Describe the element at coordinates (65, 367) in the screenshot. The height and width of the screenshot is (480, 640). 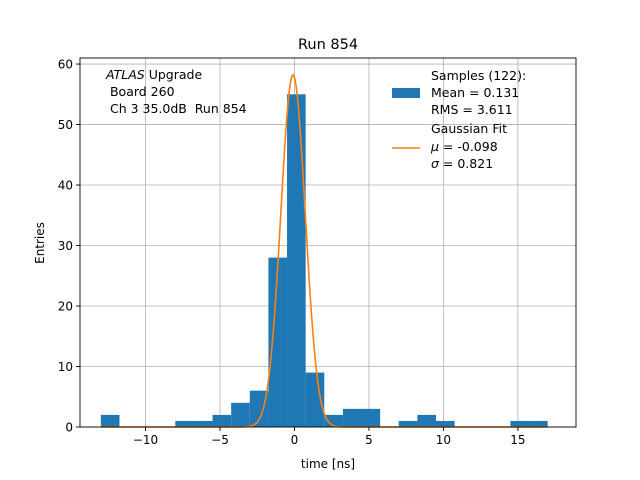
I see `y-tick-label: 10` at that location.